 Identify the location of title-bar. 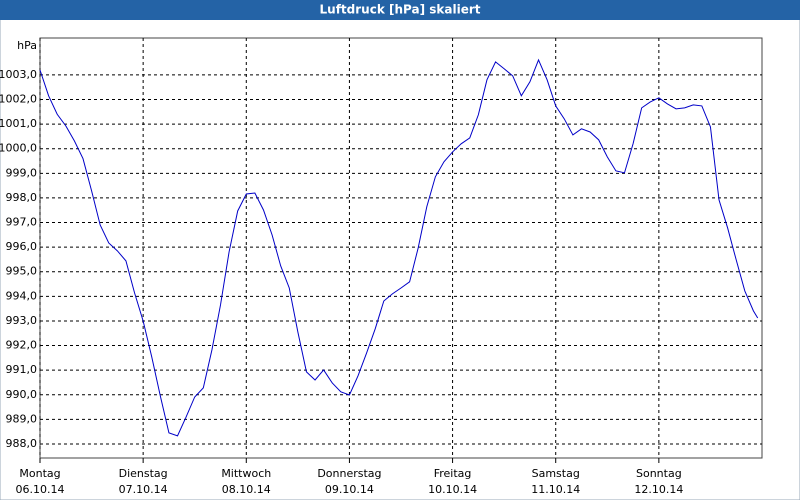
(400, 10).